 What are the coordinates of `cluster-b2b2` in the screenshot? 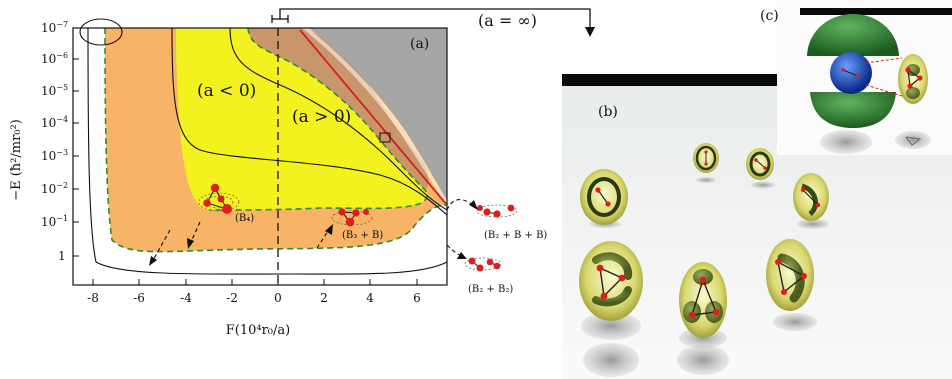 It's located at (483, 264).